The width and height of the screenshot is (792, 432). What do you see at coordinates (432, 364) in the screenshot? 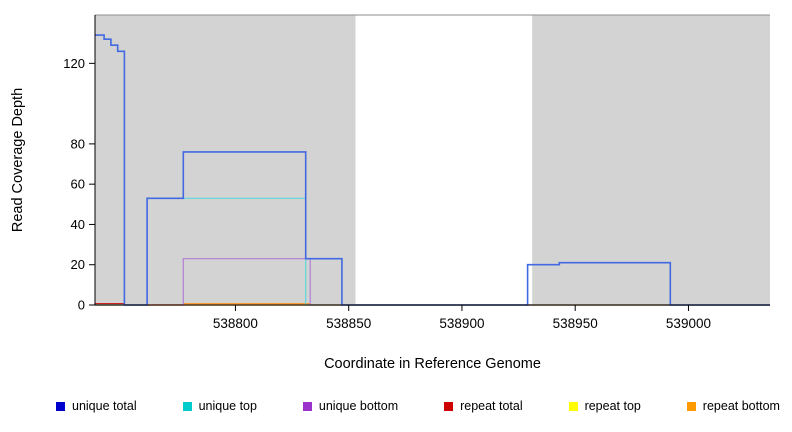
I see `x-axis-title: Coordinate in Reference Genome` at bounding box center [432, 364].